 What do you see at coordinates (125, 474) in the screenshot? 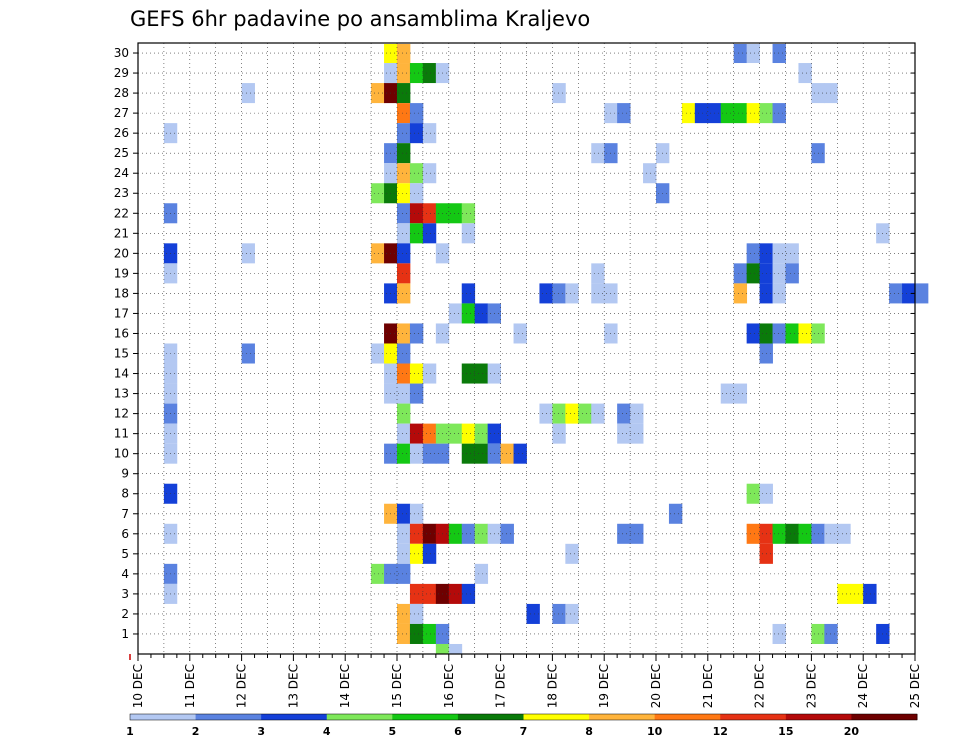
I see `y-tick-label: 9` at bounding box center [125, 474].